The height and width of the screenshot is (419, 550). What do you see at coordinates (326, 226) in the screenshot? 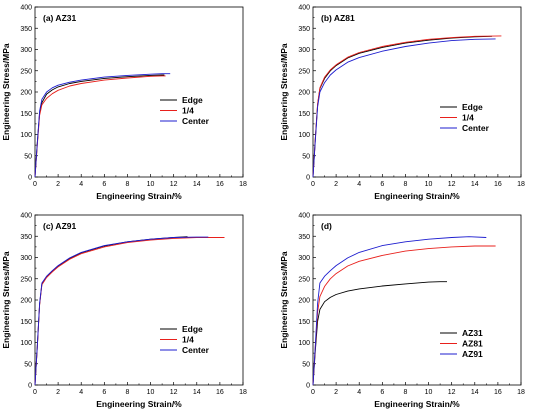
I see `panel-title: (d)` at bounding box center [326, 226].